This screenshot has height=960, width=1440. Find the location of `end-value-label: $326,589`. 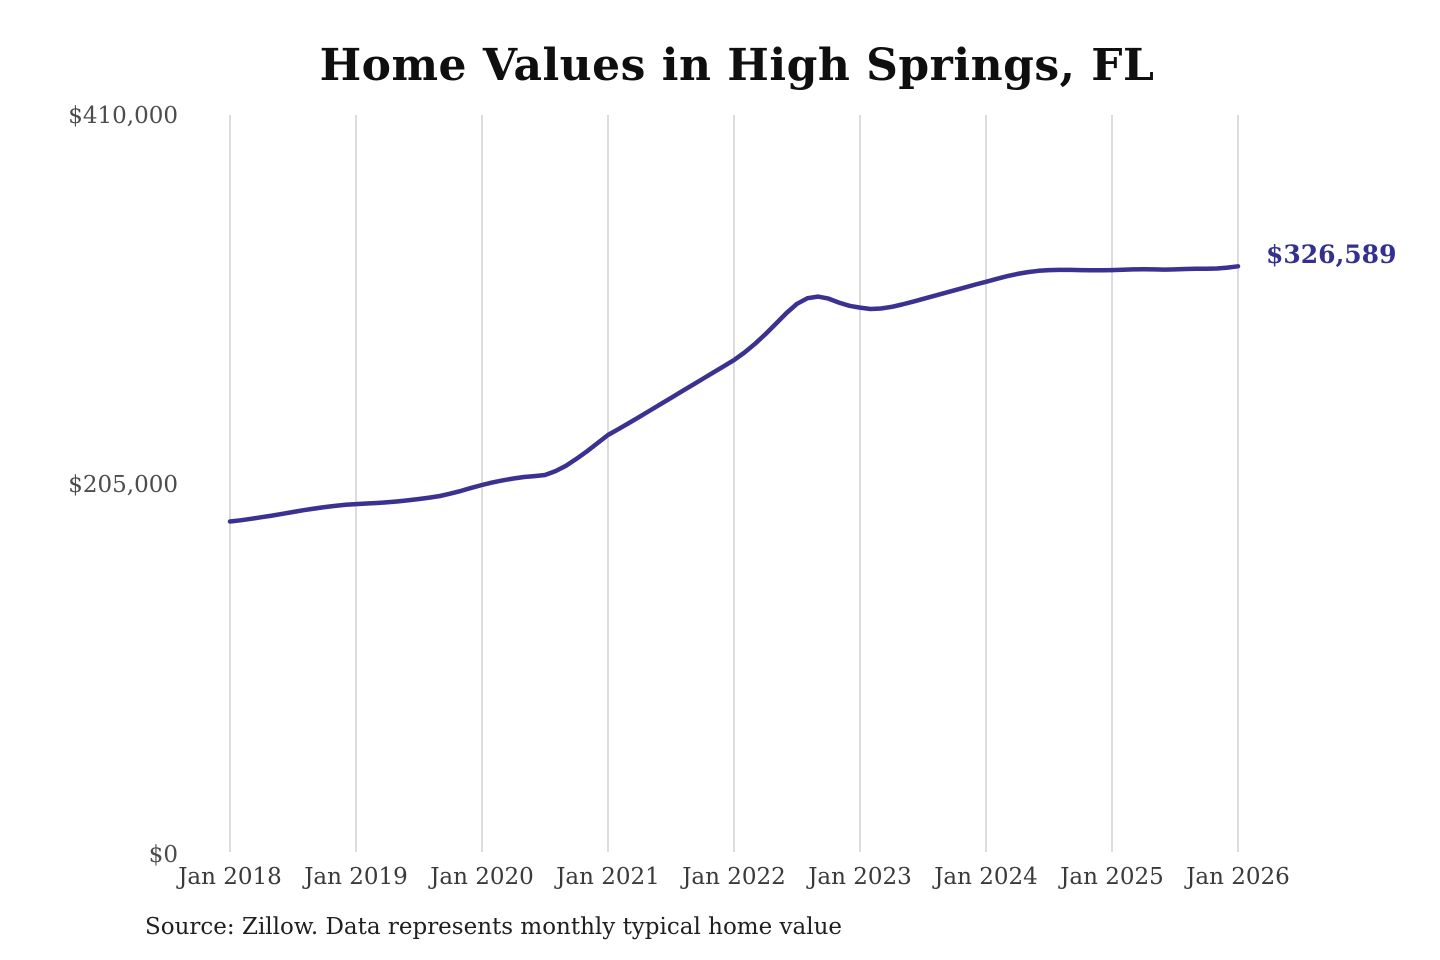

end-value-label: $326,589 is located at coordinates (1331, 254).